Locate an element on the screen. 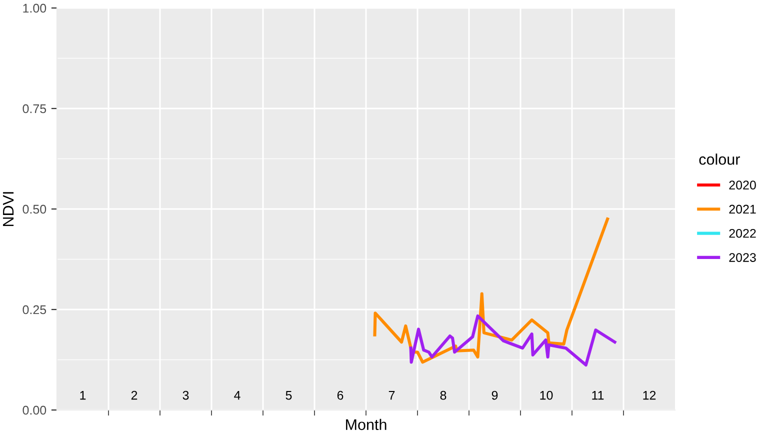 The width and height of the screenshot is (773, 442). legend-label: 2021 is located at coordinates (742, 209).